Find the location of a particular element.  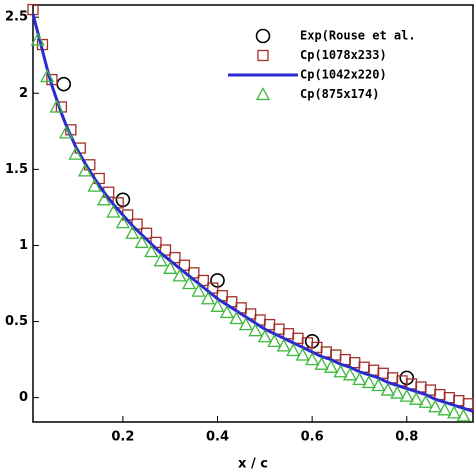

x-tick-label: 0.4 is located at coordinates (217, 437).